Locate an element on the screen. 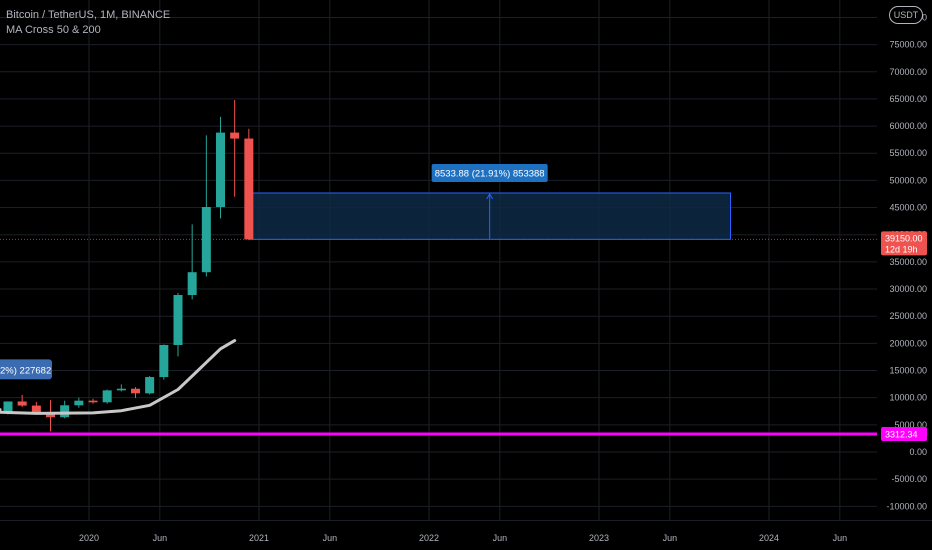 Image resolution: width=932 pixels, height=550 pixels. y-tick-label: 35000.00 is located at coordinates (908, 262).